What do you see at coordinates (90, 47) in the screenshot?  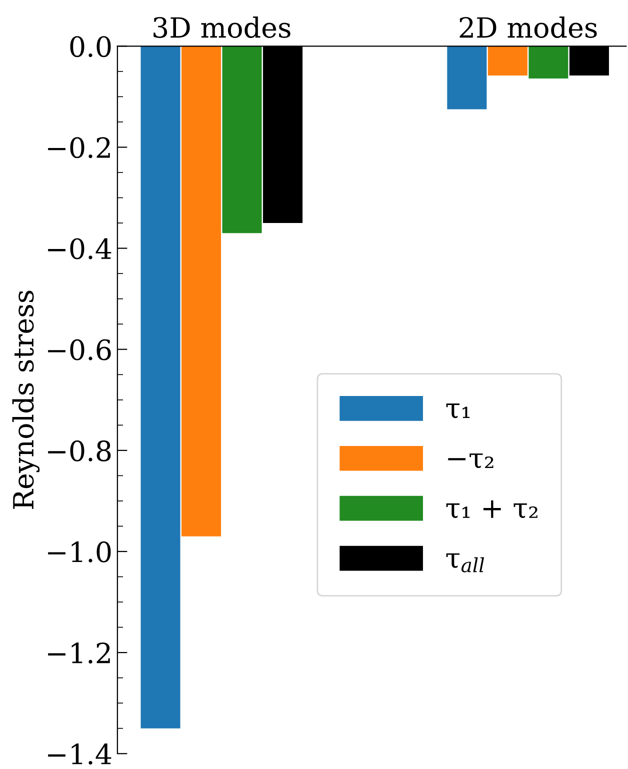 I see `y-tick-label: 0.0` at bounding box center [90, 47].